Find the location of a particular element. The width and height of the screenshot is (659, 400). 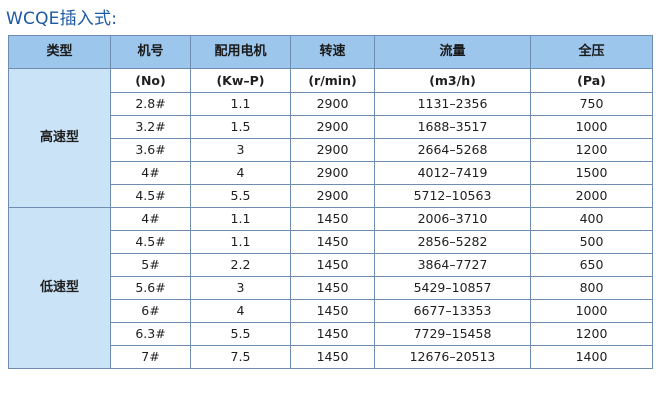

cell-pressure: 500 is located at coordinates (591, 242).